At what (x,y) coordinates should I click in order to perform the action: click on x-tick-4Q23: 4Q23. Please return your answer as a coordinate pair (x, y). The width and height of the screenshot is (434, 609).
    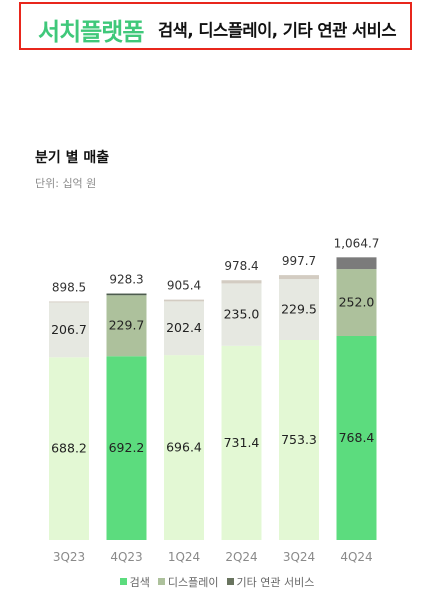
    Looking at the image, I should click on (126, 557).